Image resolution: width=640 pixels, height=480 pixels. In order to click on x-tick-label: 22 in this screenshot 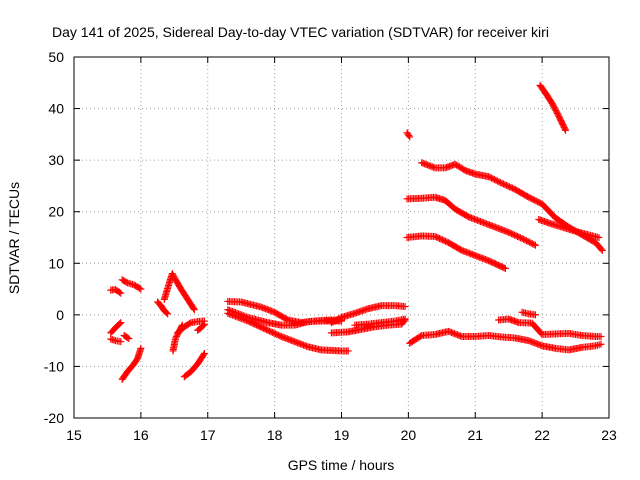, I will do `click(542, 435)`.